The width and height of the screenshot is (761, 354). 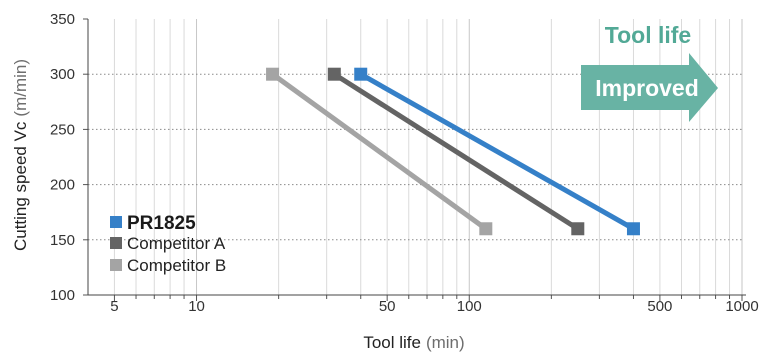 I want to click on y-axis-label: Cutting speed Vc (m/min), so click(x=20, y=155).